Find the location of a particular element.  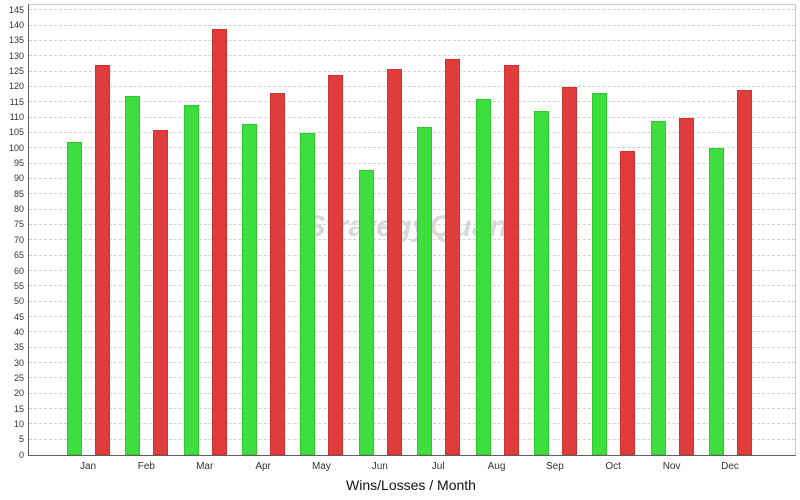

bar-losses-red-aug is located at coordinates (511, 260).